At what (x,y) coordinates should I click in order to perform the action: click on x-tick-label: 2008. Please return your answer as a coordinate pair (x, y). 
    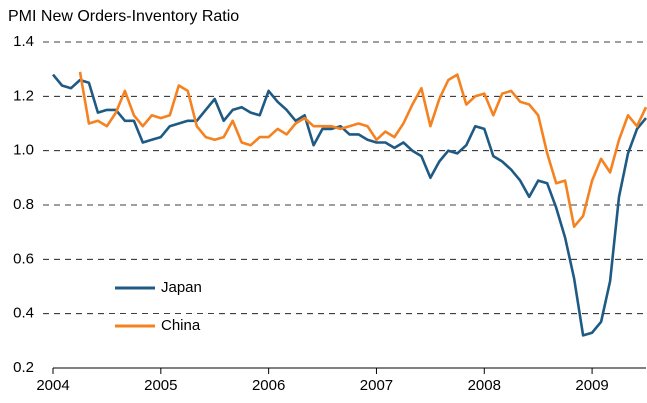
    Looking at the image, I should click on (484, 385).